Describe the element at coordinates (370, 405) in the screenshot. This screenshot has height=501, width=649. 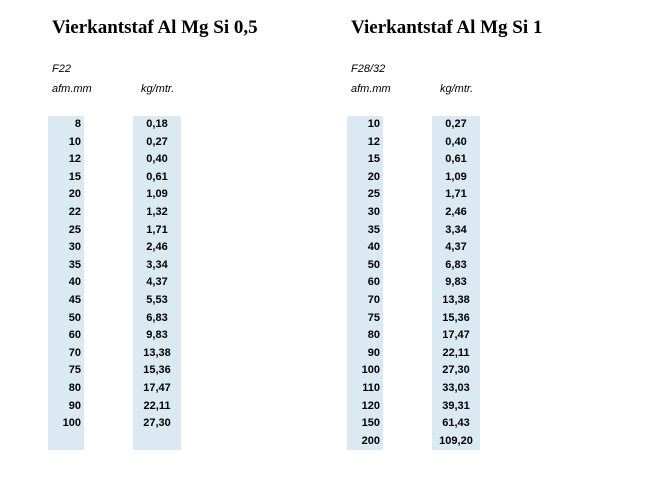
I see `afm-cell: 120` at that location.